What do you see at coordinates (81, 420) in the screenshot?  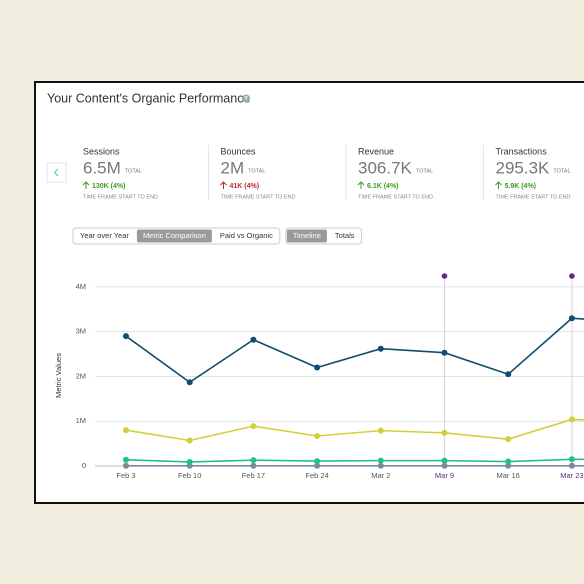 I see `y-tick-label: 1M` at bounding box center [81, 420].